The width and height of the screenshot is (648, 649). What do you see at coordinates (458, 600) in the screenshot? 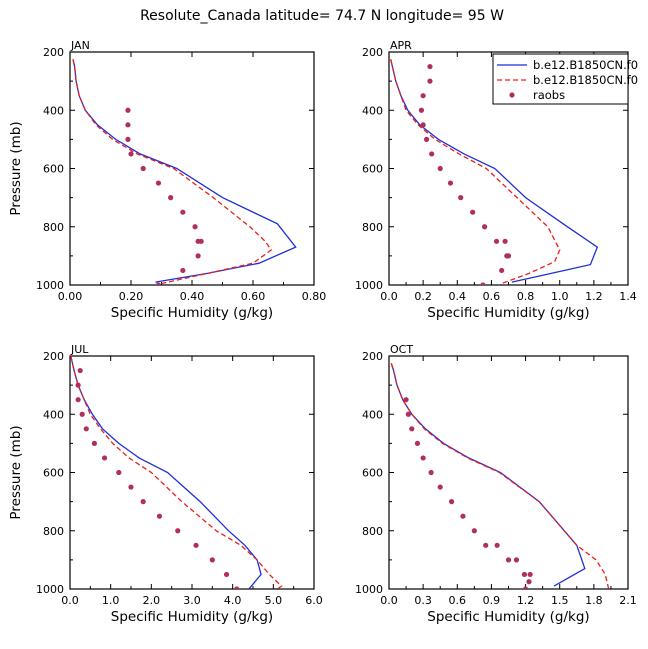
I see `x-tick-label: 0.6` at bounding box center [458, 600].